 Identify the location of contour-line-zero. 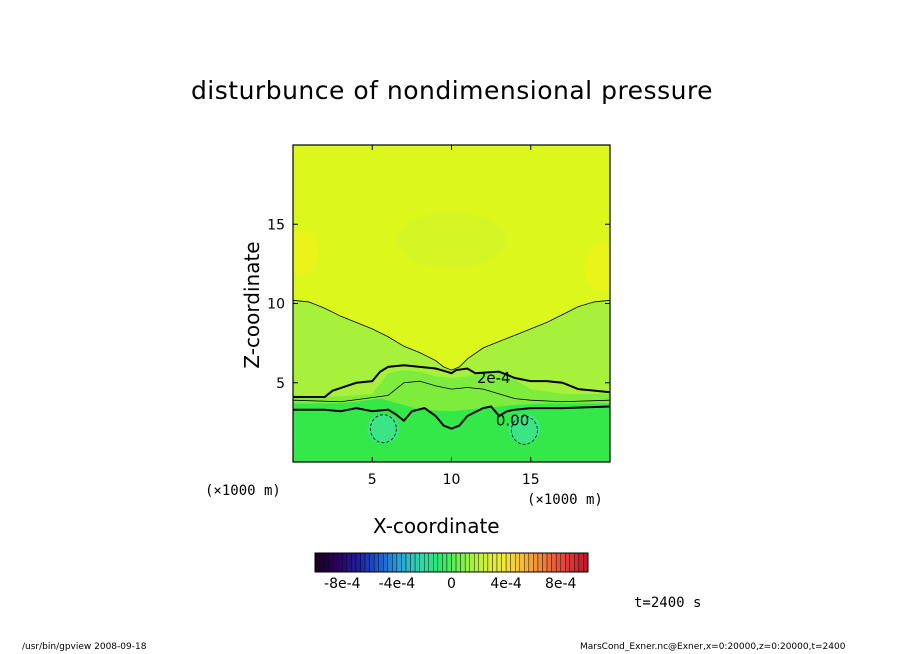
(451, 417).